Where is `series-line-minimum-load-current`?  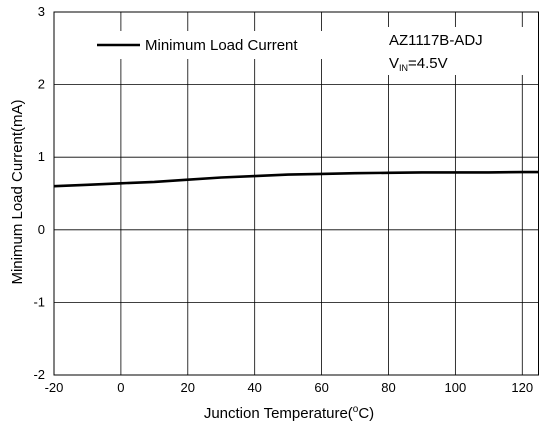 series-line-minimum-load-current is located at coordinates (296, 179).